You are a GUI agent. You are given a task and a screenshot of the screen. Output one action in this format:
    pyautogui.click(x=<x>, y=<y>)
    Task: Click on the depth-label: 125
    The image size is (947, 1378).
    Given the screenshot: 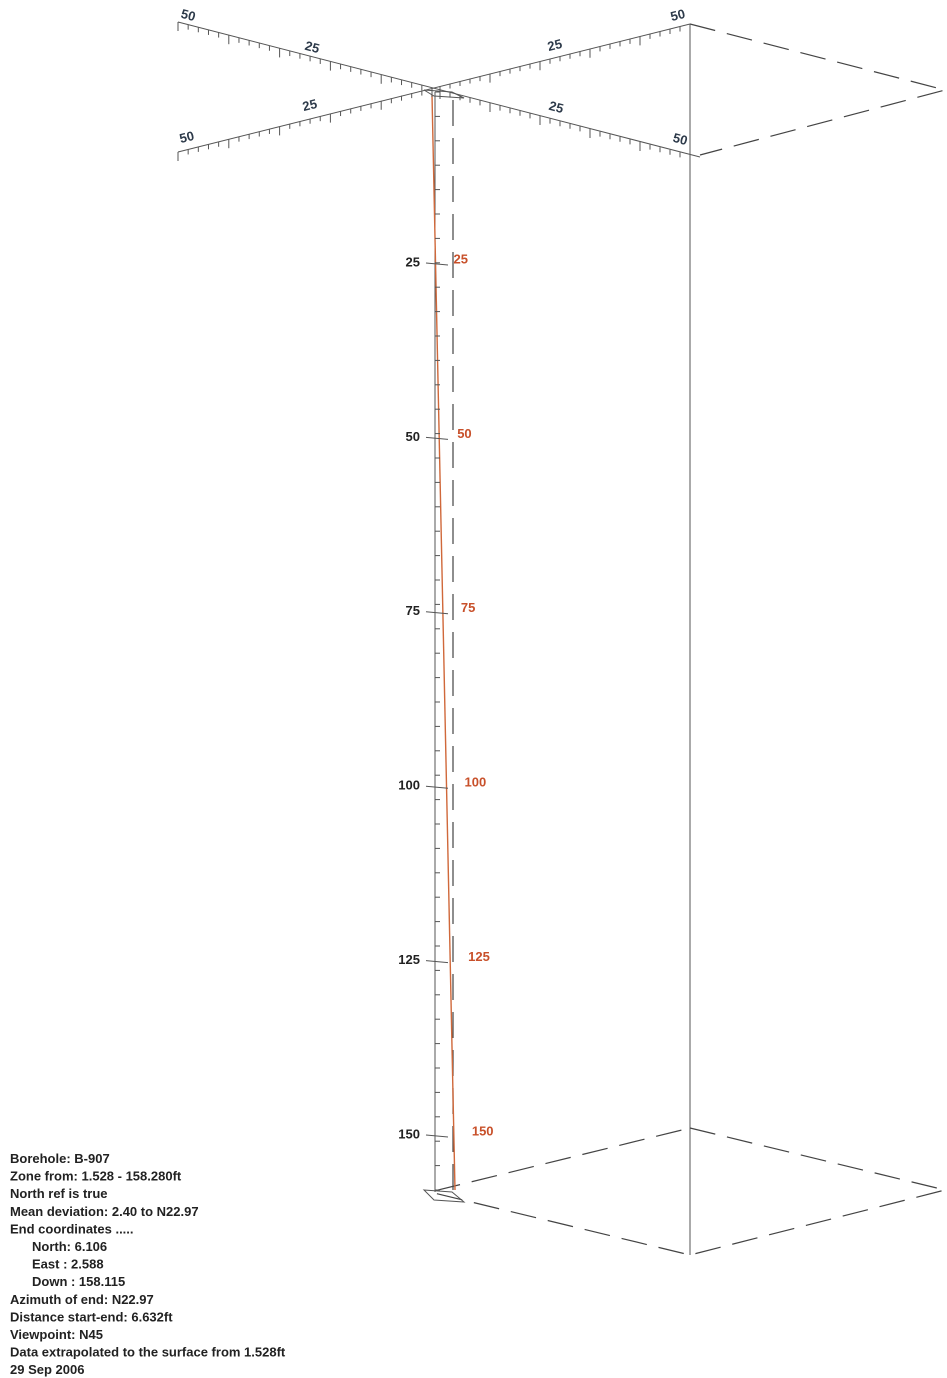 What is the action you would take?
    pyautogui.click(x=409, y=959)
    